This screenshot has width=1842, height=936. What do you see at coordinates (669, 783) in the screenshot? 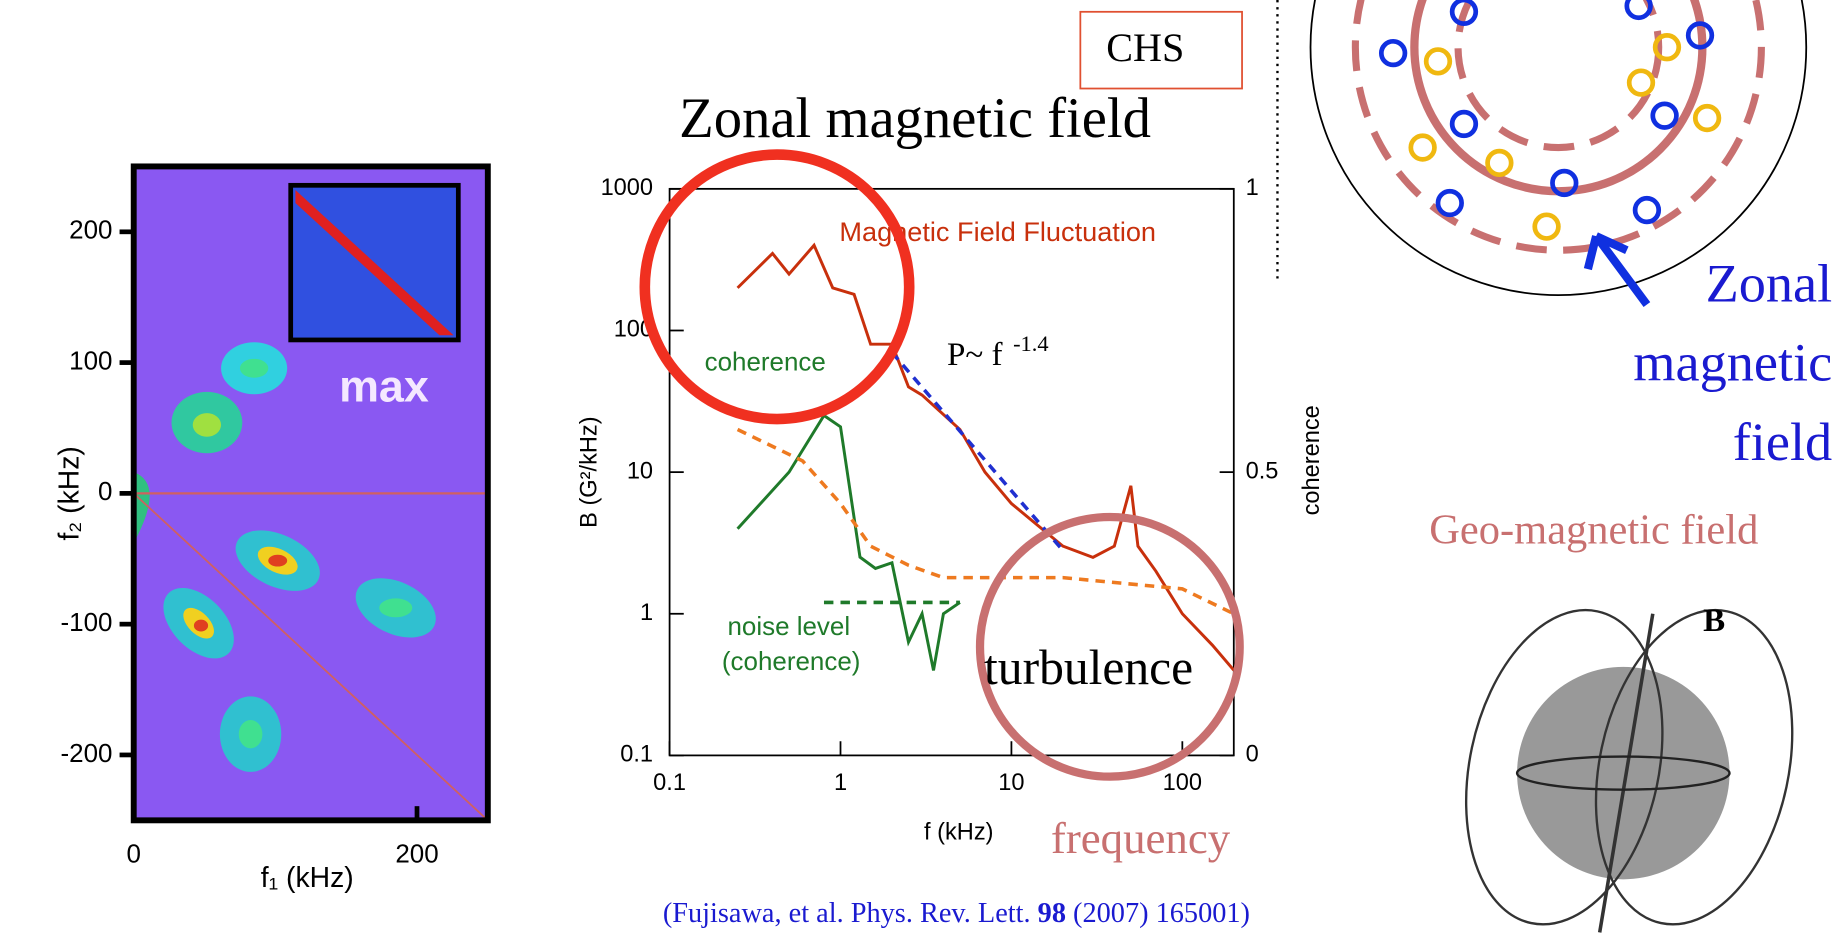
I see `x-tick-label: 0.1` at bounding box center [669, 783].